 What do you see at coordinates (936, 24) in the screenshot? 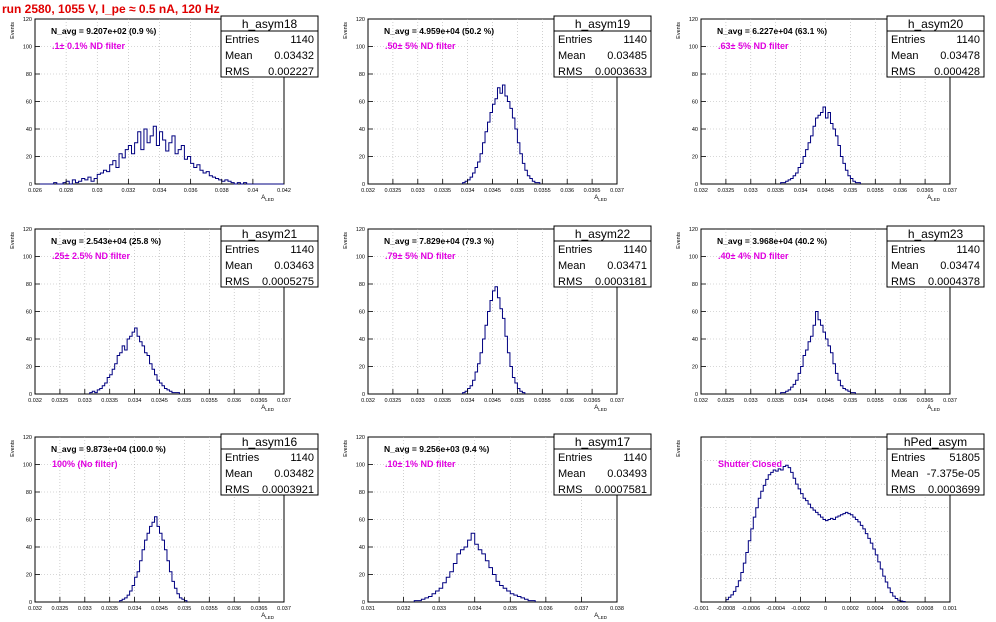
I see `histogram-title: h_asym20` at bounding box center [936, 24].